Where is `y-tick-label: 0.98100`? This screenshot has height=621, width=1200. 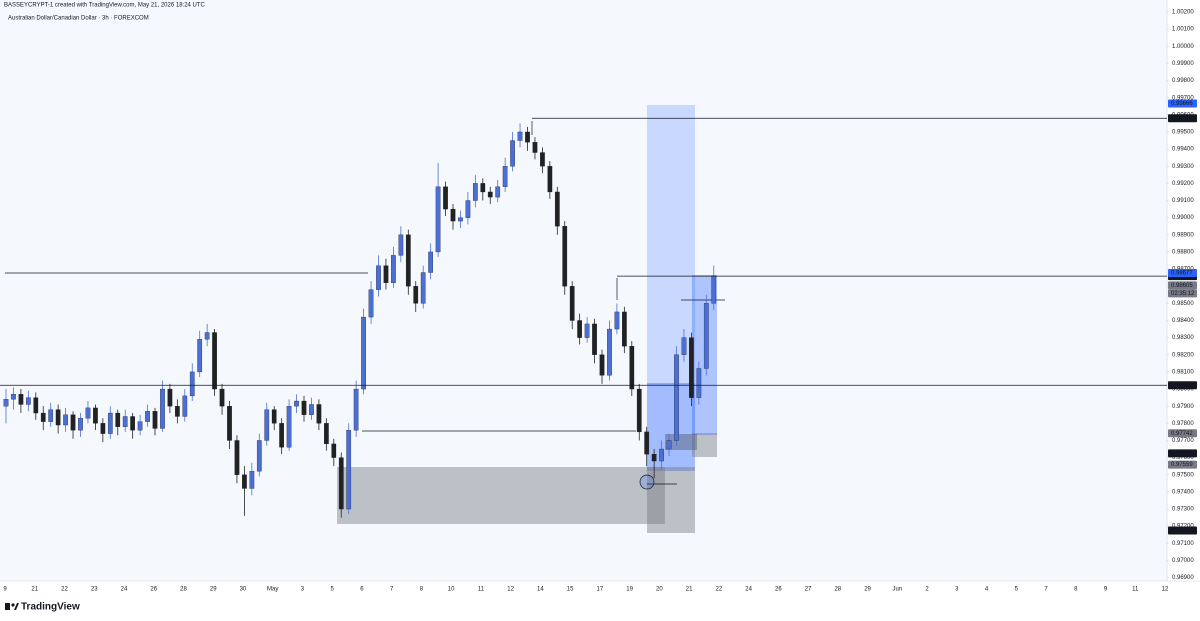 y-tick-label: 0.98100 is located at coordinates (1183, 372).